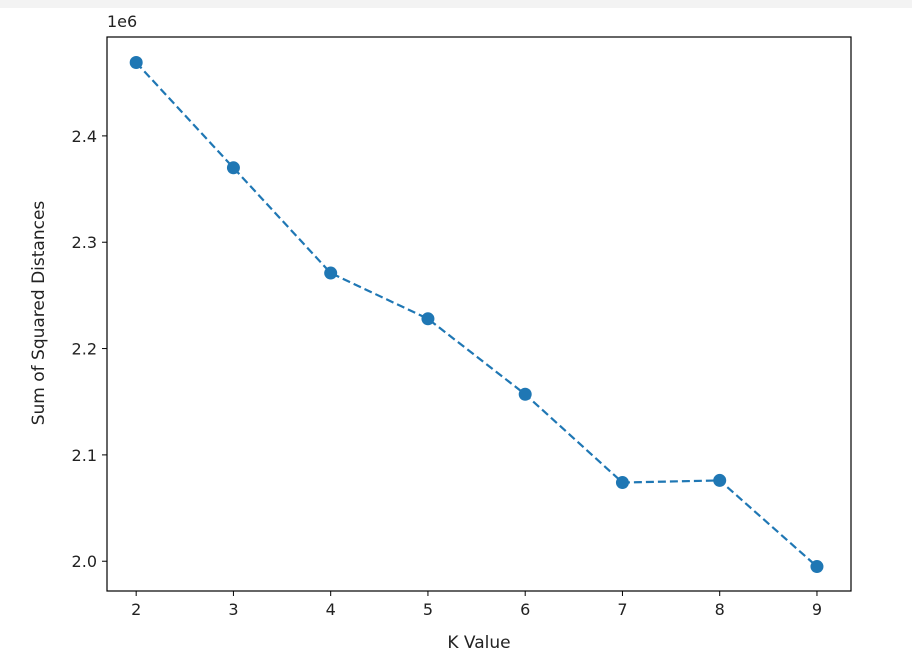  I want to click on x-axis-label: K Value, so click(478, 643).